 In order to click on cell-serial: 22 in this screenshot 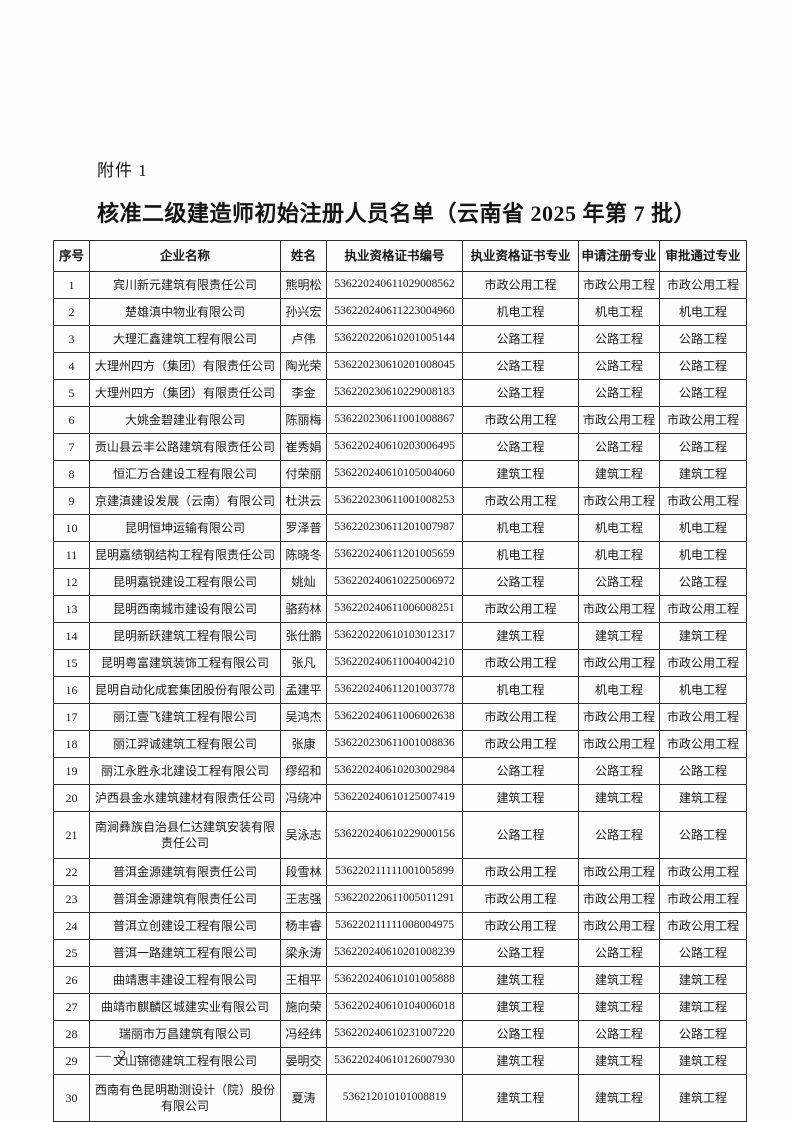, I will do `click(71, 872)`.